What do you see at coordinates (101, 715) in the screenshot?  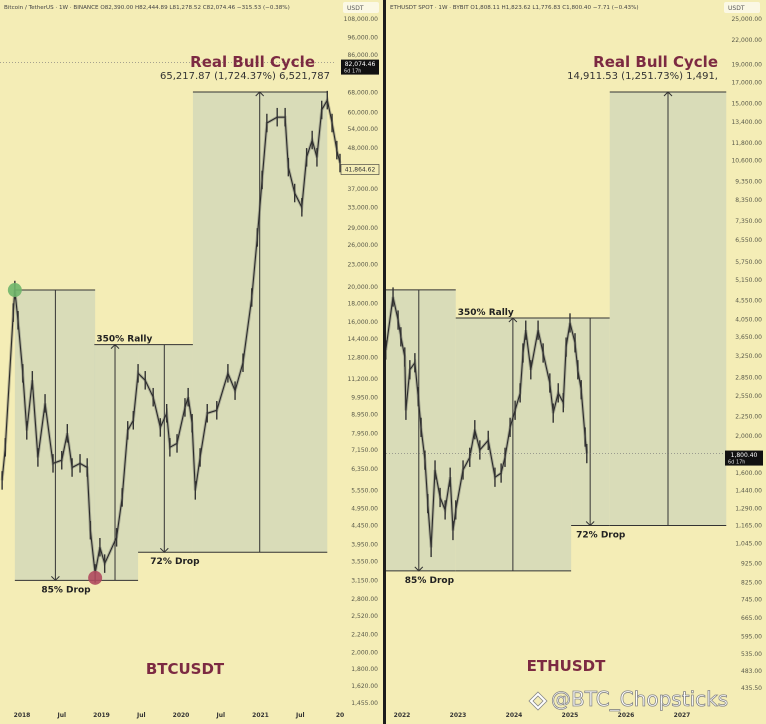 I see `x-tick-label: 2019` at bounding box center [101, 715].